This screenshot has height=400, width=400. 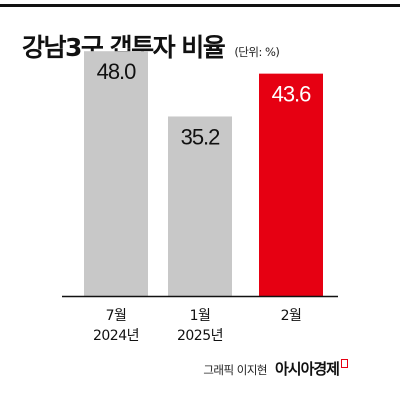 I want to click on category-label-1-line-1: 7월, so click(x=116, y=316).